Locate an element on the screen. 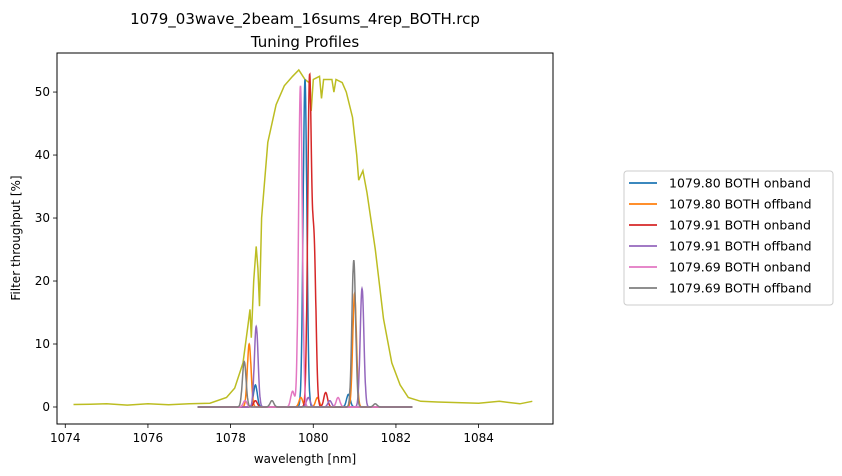 The image size is (842, 476). chart-title: 1079_03wave_2beam_16sums_4rep_BOTH.rcp is located at coordinates (305, 19).